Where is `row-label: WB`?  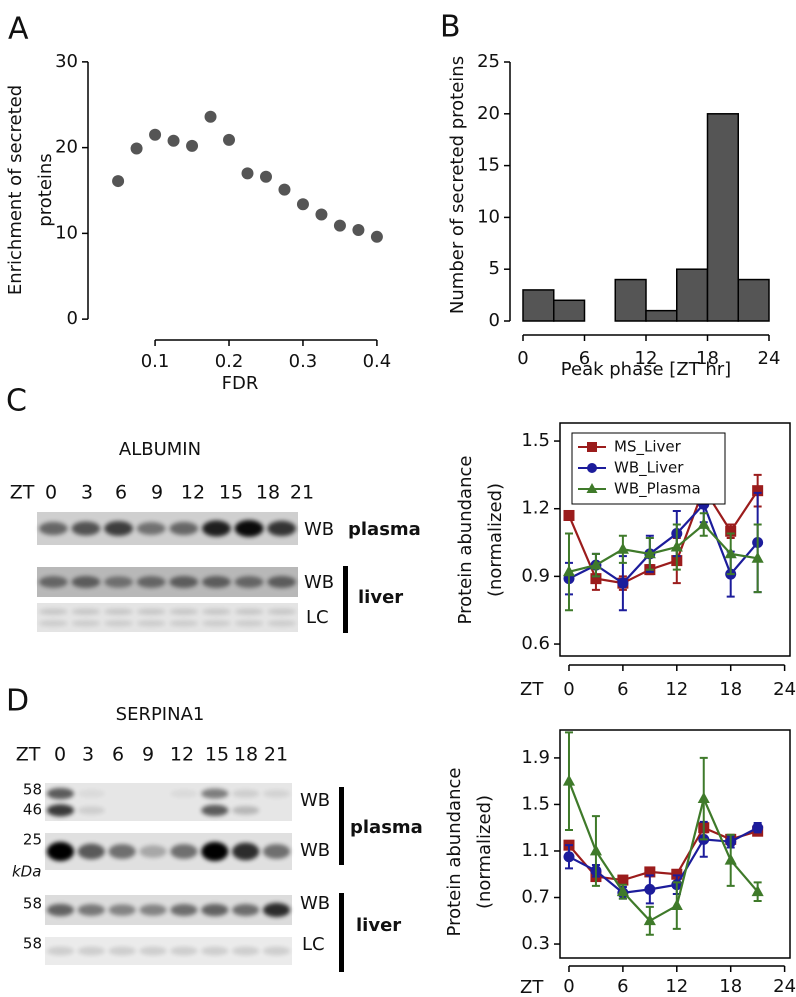
row-label: WB is located at coordinates (319, 529).